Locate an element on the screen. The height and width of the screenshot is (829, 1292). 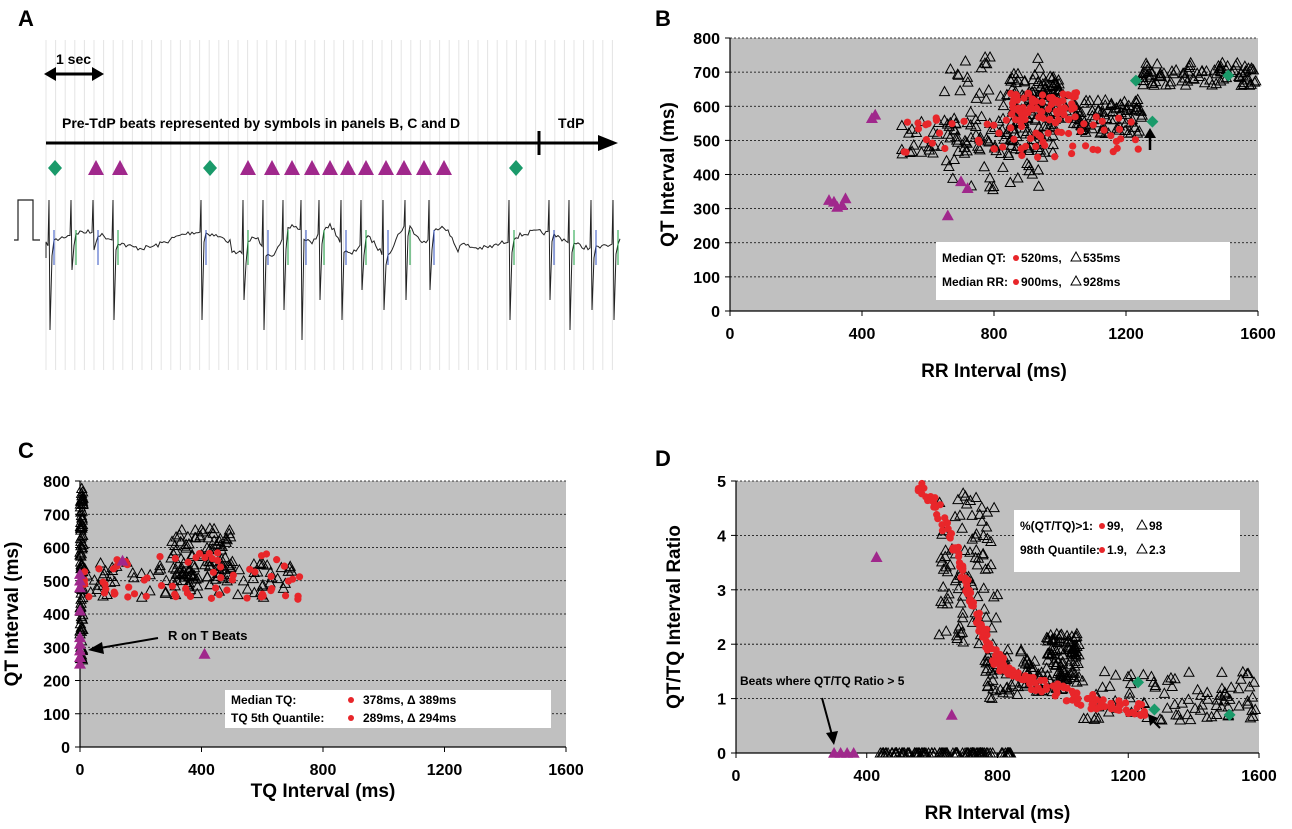
y-tick-label: 200 is located at coordinates (56, 682).